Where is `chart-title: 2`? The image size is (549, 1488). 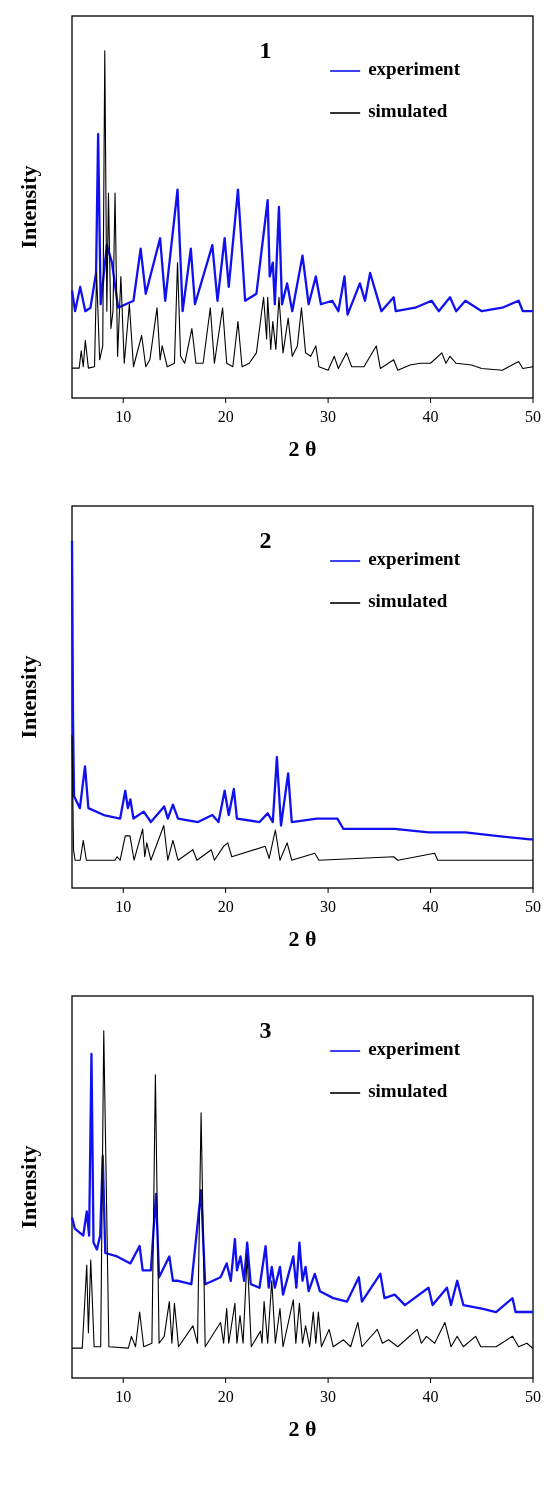 chart-title: 2 is located at coordinates (265, 540).